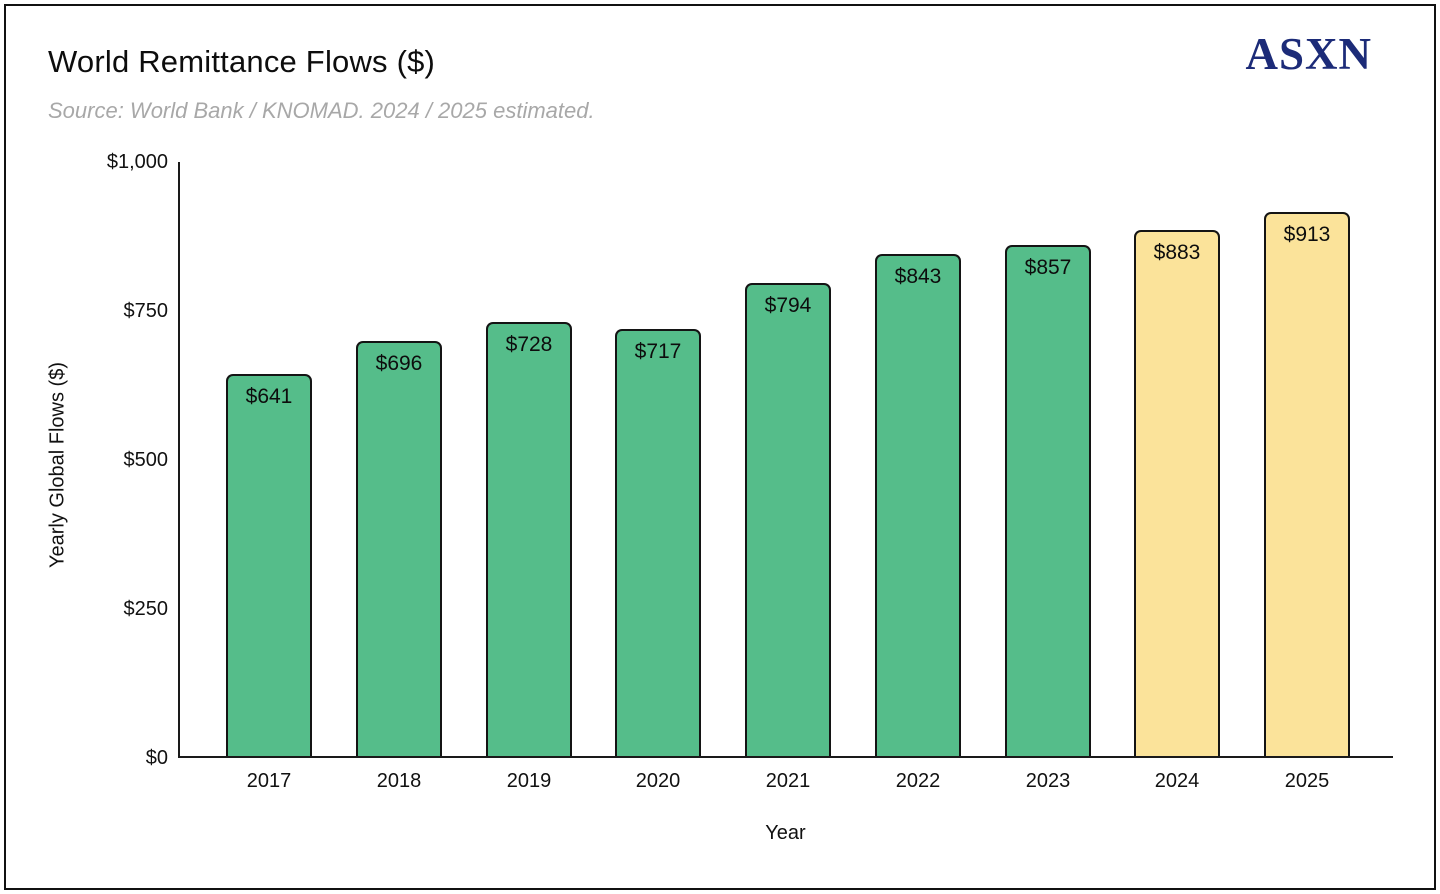 This screenshot has width=1440, height=894. Describe the element at coordinates (1048, 781) in the screenshot. I see `x-tick-label: 2023` at that location.